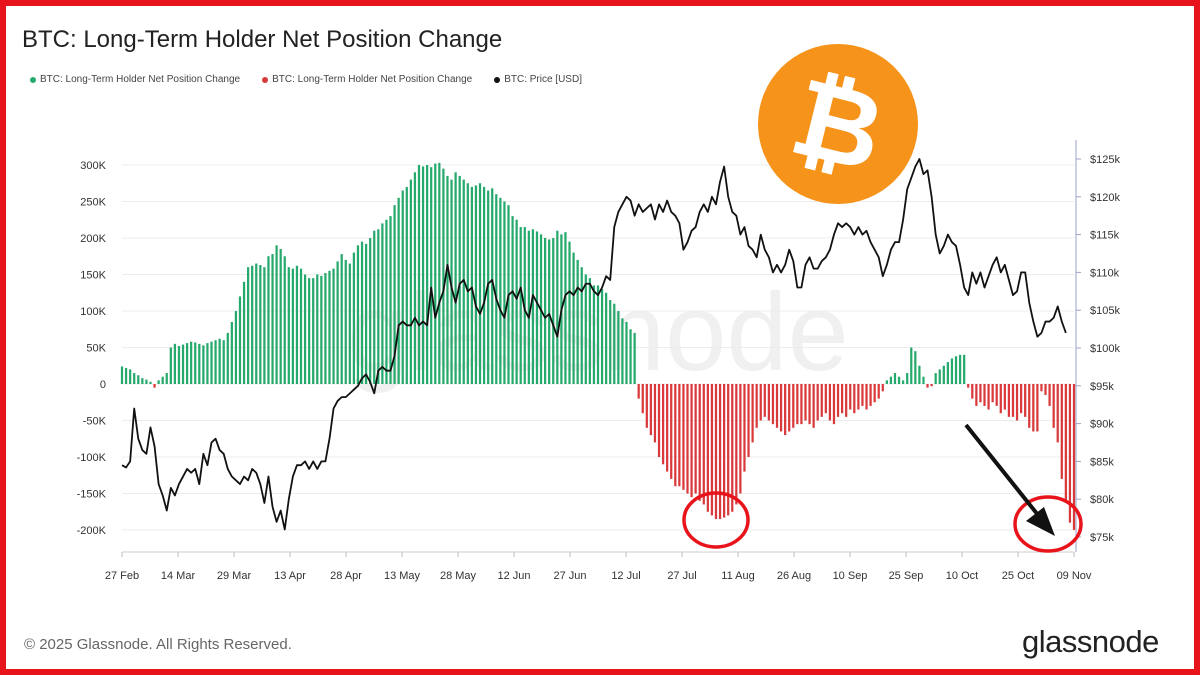  Describe the element at coordinates (794, 576) in the screenshot. I see `x-tick-label: 26 Aug` at that location.